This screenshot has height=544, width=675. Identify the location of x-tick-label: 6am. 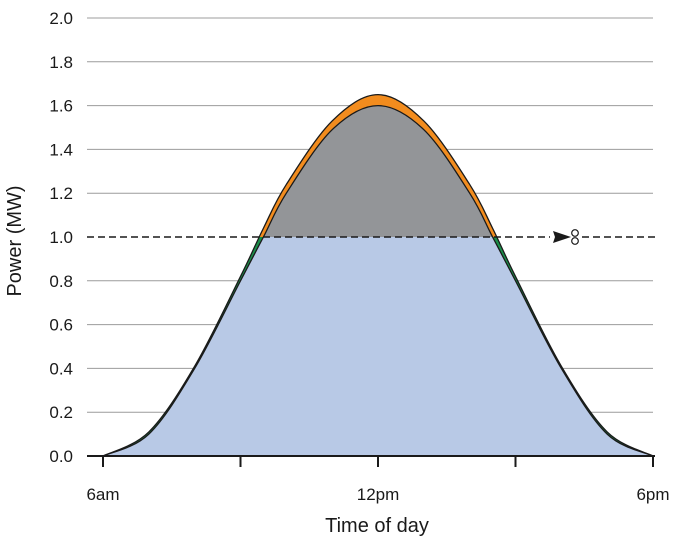
(102, 494).